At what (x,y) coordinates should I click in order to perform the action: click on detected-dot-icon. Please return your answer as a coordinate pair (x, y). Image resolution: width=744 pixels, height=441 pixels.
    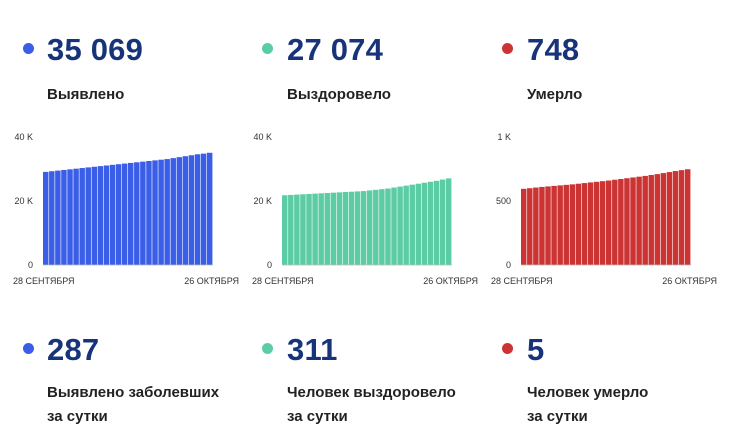
    Looking at the image, I should click on (28, 48).